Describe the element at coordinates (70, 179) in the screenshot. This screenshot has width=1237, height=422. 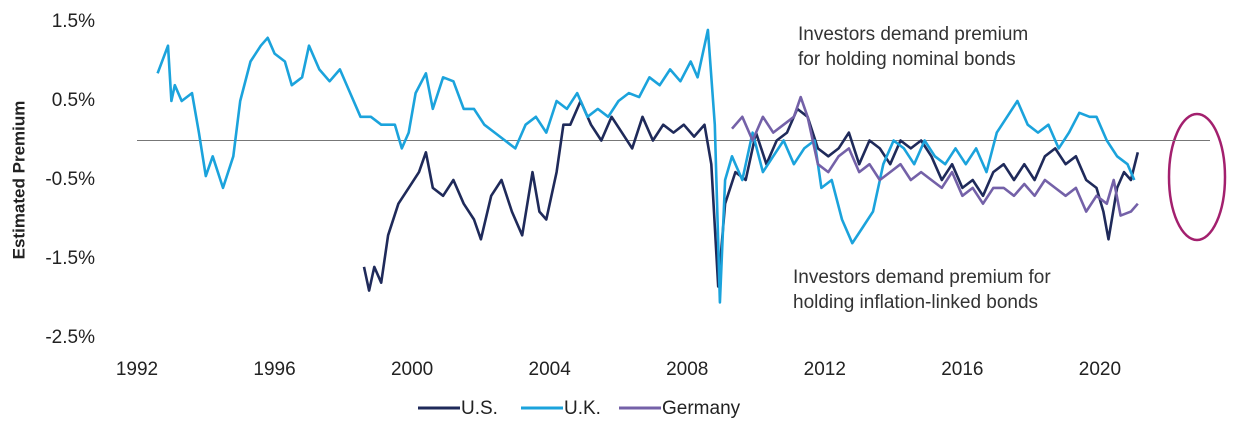
I see `y-tick-label: -0.5%` at that location.